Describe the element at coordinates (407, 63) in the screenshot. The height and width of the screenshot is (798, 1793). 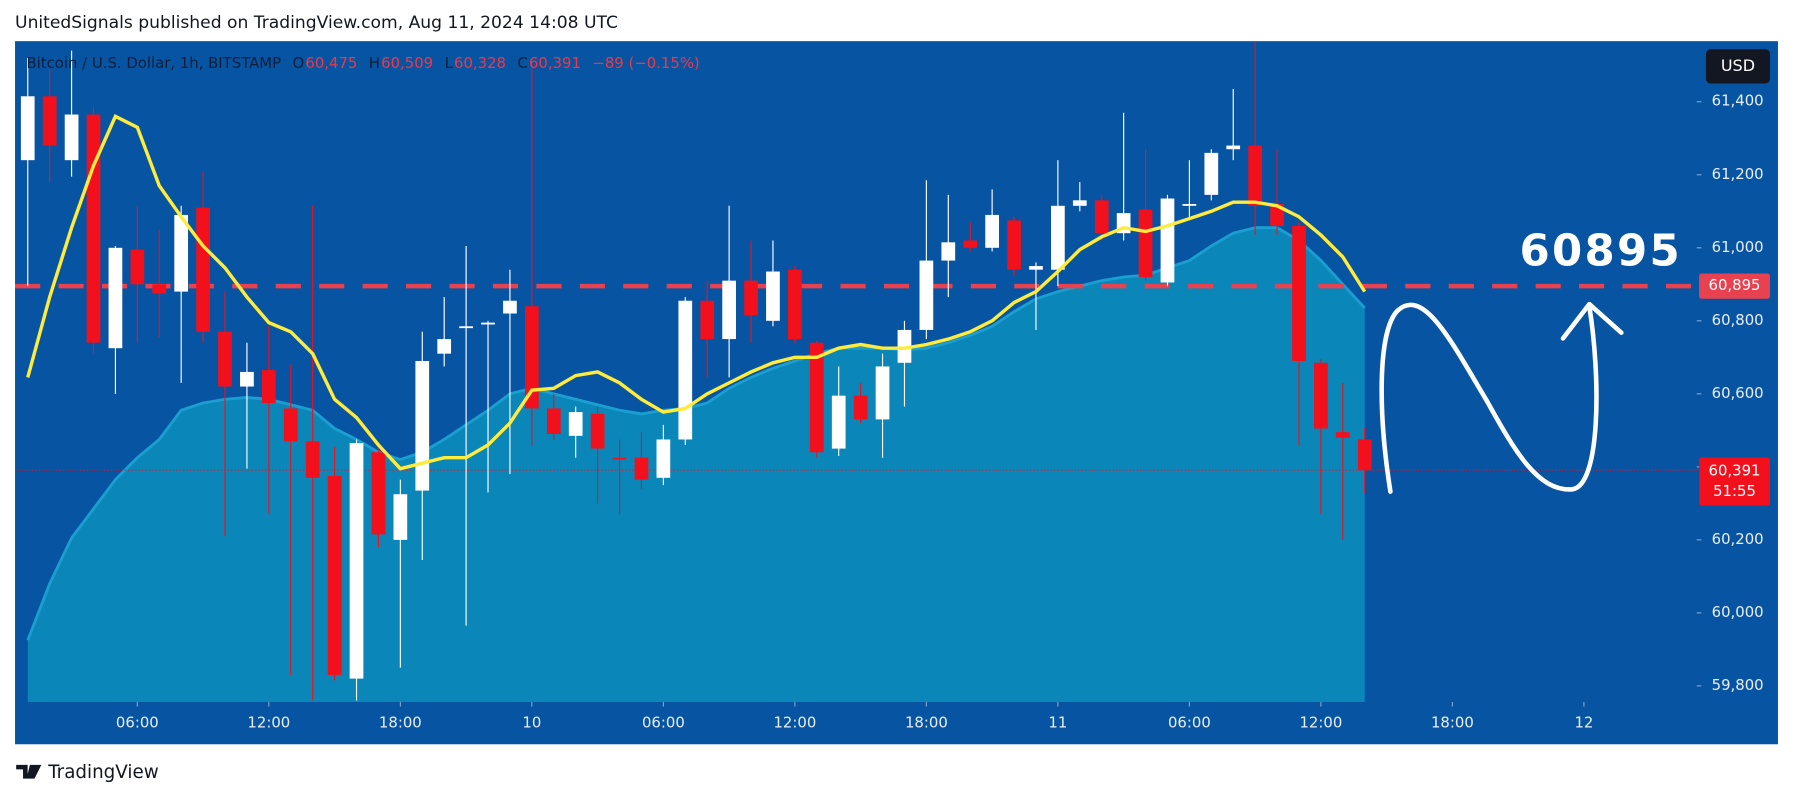
I see `legend-value: 60,509` at that location.